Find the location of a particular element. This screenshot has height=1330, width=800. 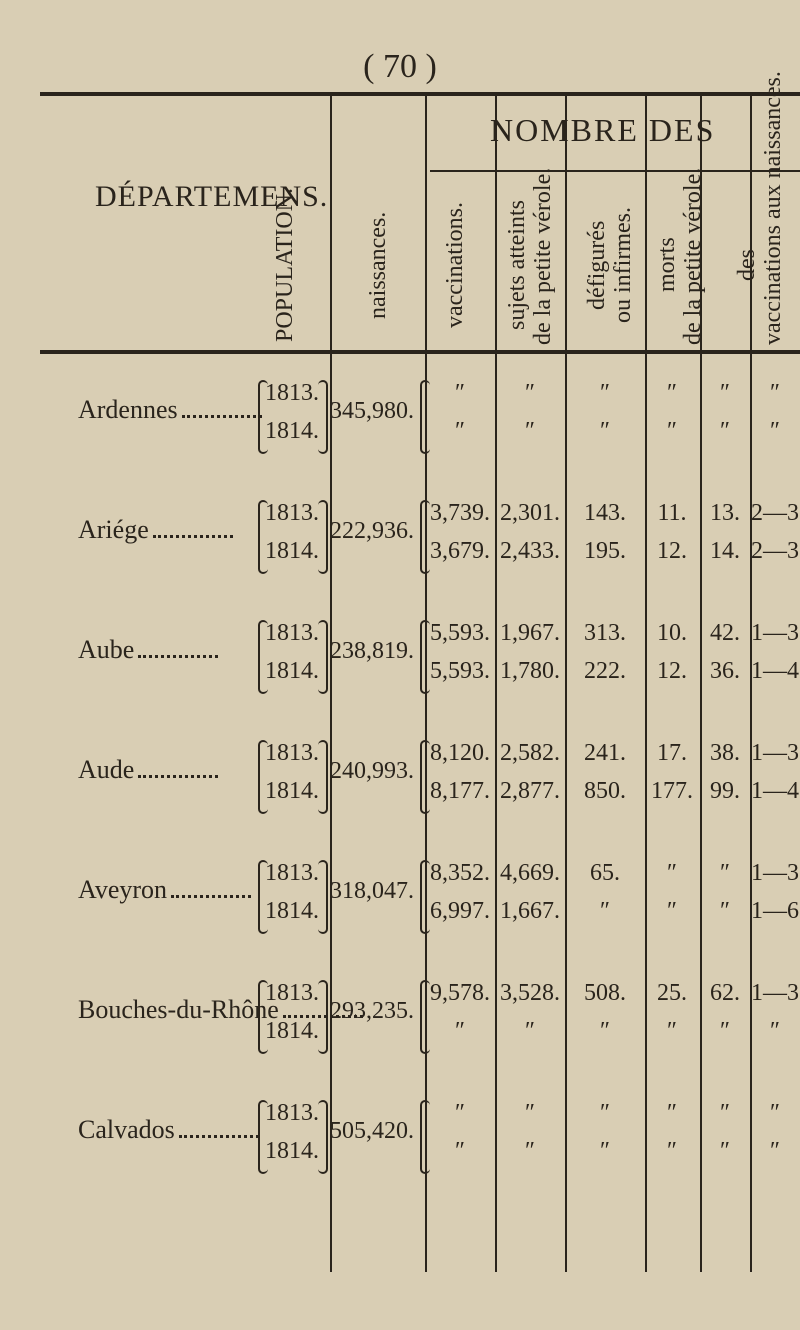

cell-value: 177. is located at coordinates (672, 791).